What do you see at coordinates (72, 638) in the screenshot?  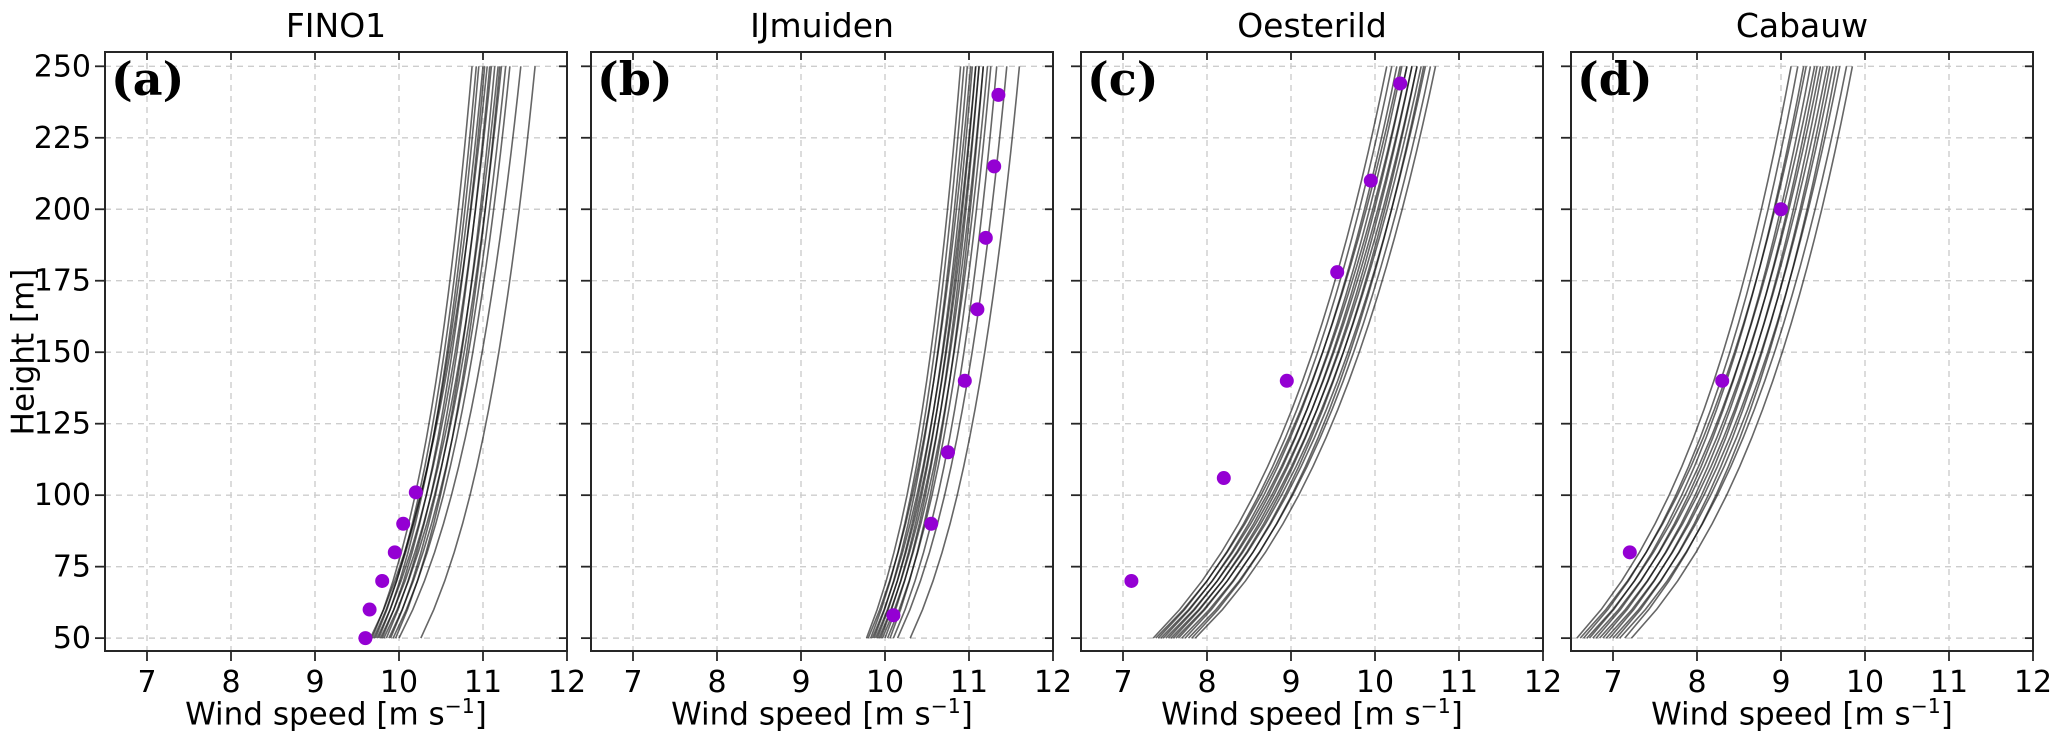 I see `svg-text: 50` at bounding box center [72, 638].